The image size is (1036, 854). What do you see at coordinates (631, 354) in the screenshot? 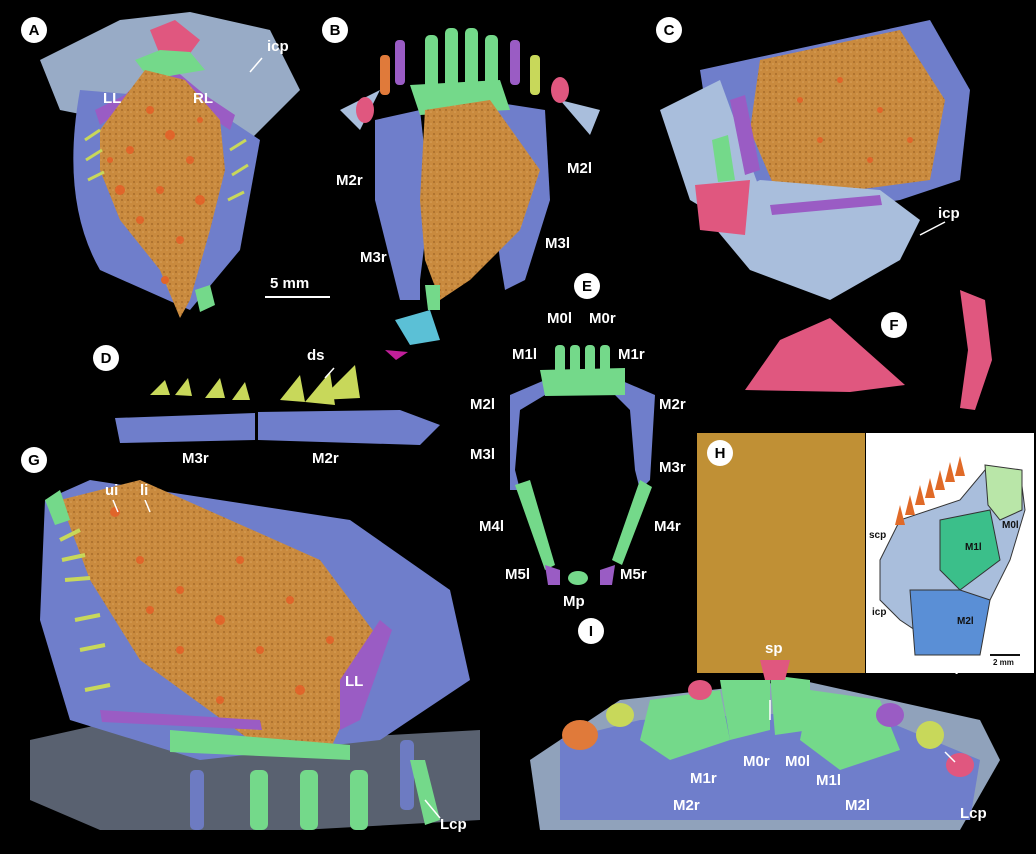
I see `label-e-m1r: M1r` at bounding box center [631, 354].